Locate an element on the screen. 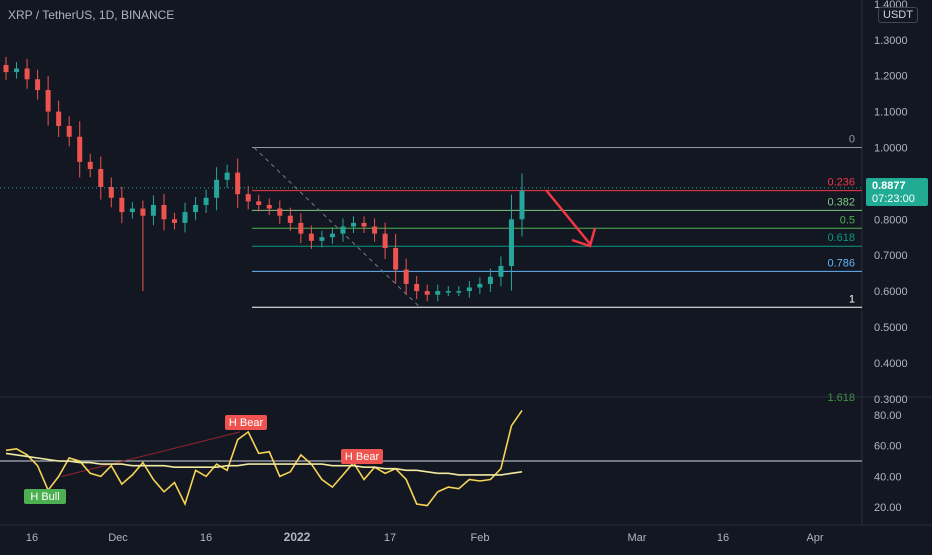  fib-level-label: 0.382 is located at coordinates (841, 202).